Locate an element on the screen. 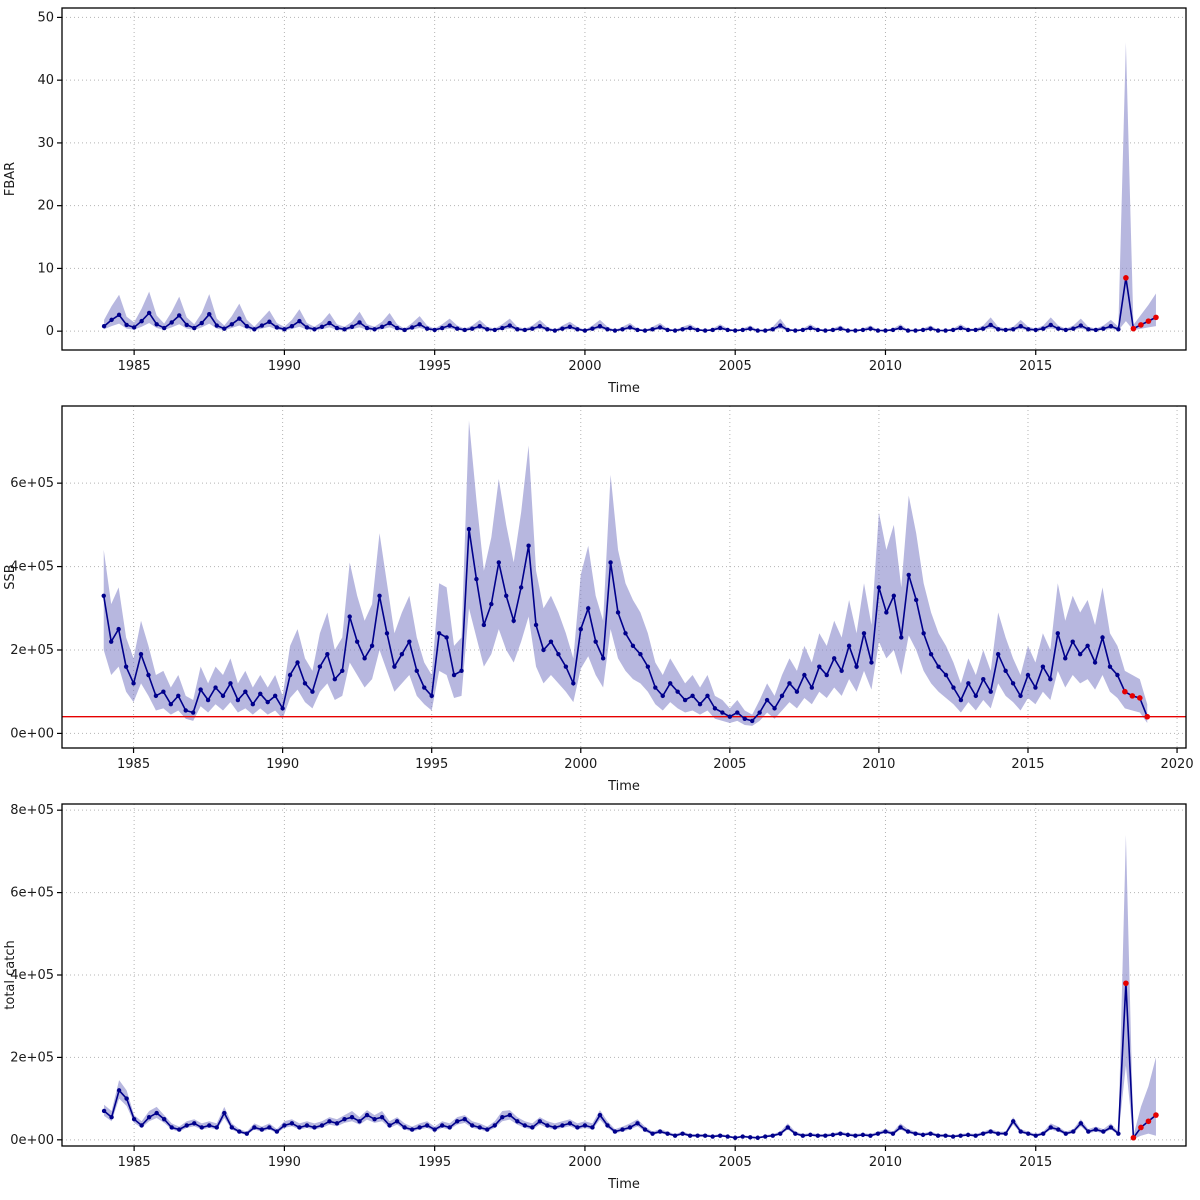 This screenshot has height=1200, width=1200. y-tick-label: 4e+05 is located at coordinates (32, 567).